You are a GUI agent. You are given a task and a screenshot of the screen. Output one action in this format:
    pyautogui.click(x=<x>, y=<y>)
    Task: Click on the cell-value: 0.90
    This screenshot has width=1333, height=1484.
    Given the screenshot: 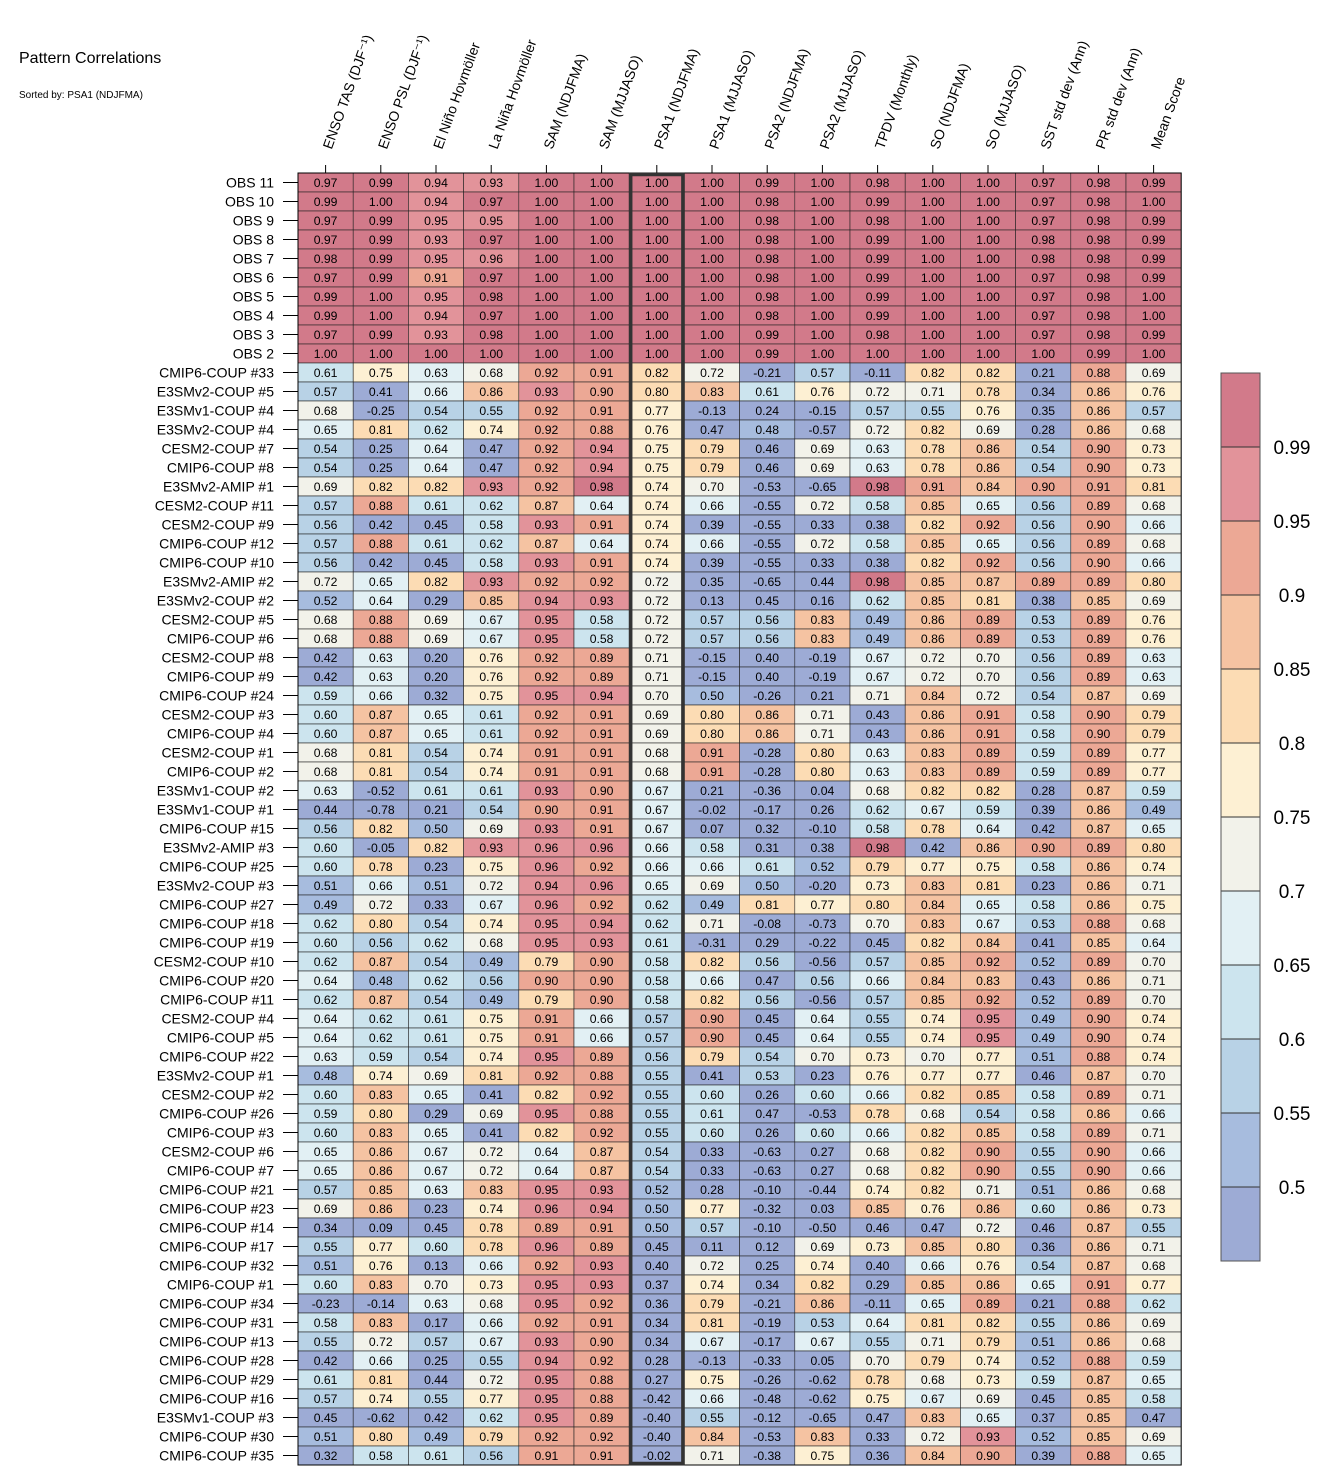 What is the action you would take?
    pyautogui.click(x=1099, y=525)
    